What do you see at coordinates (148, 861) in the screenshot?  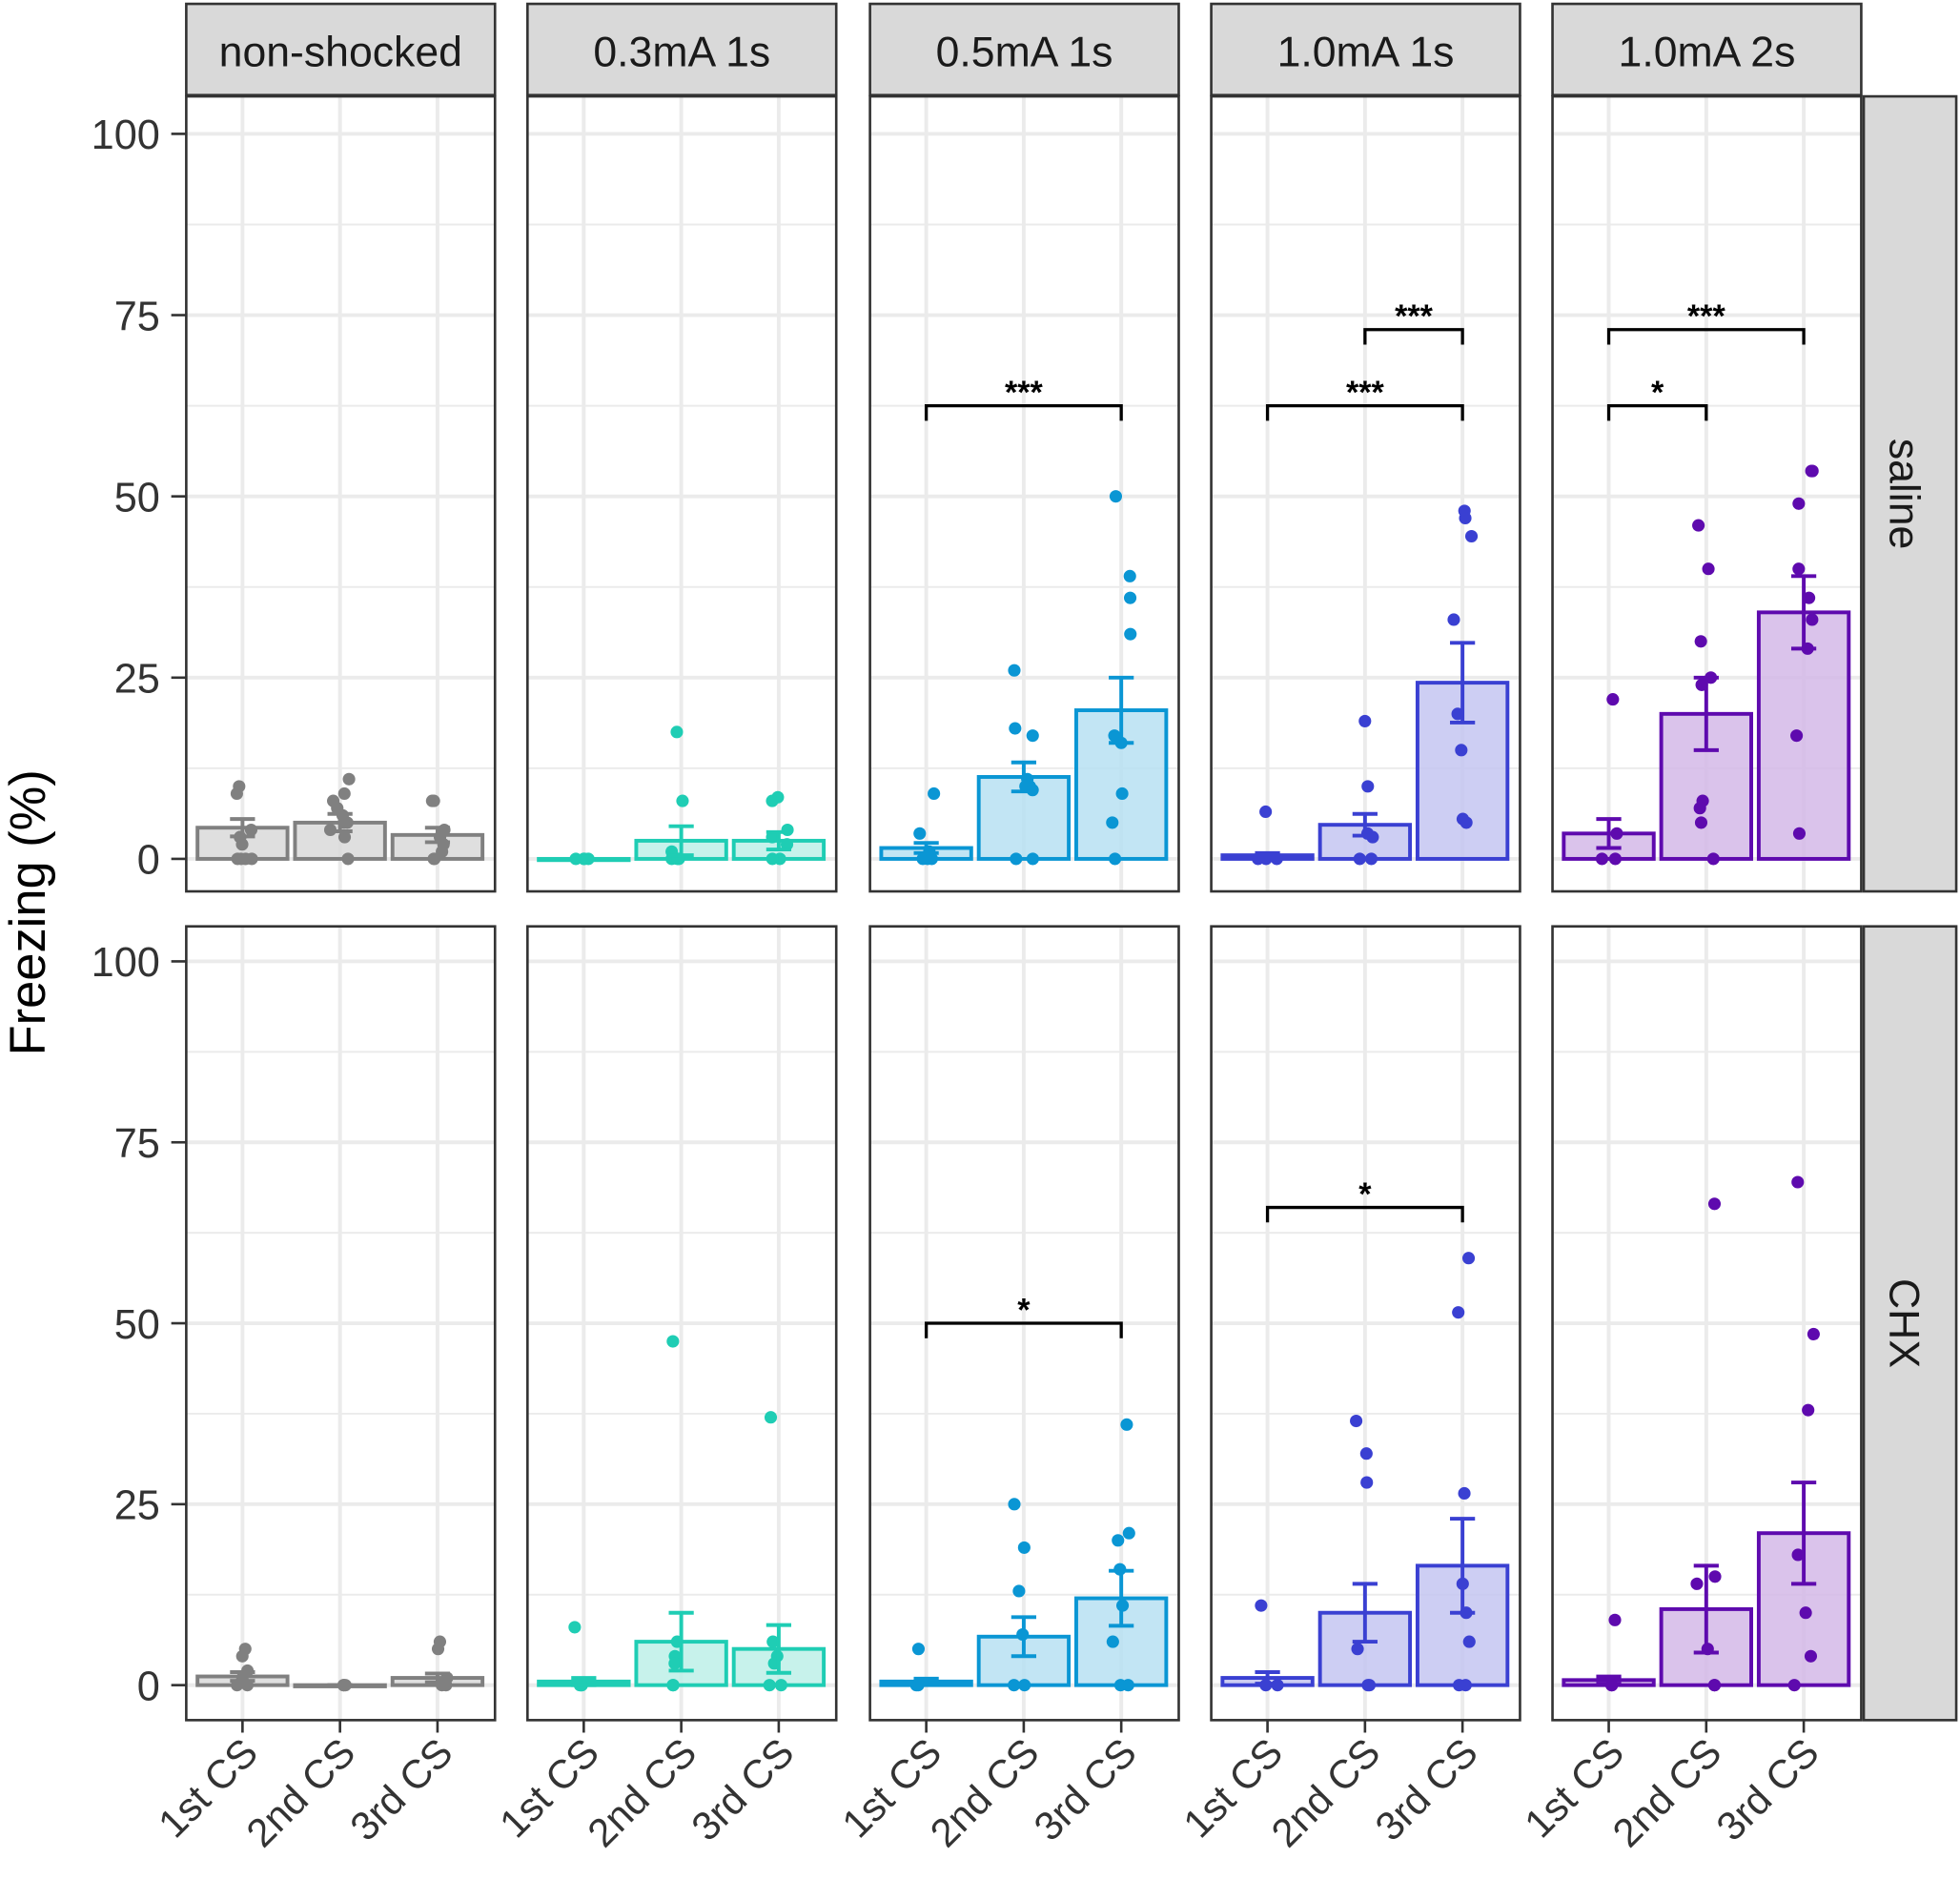 I see `y-tick-label: 0` at bounding box center [148, 861].